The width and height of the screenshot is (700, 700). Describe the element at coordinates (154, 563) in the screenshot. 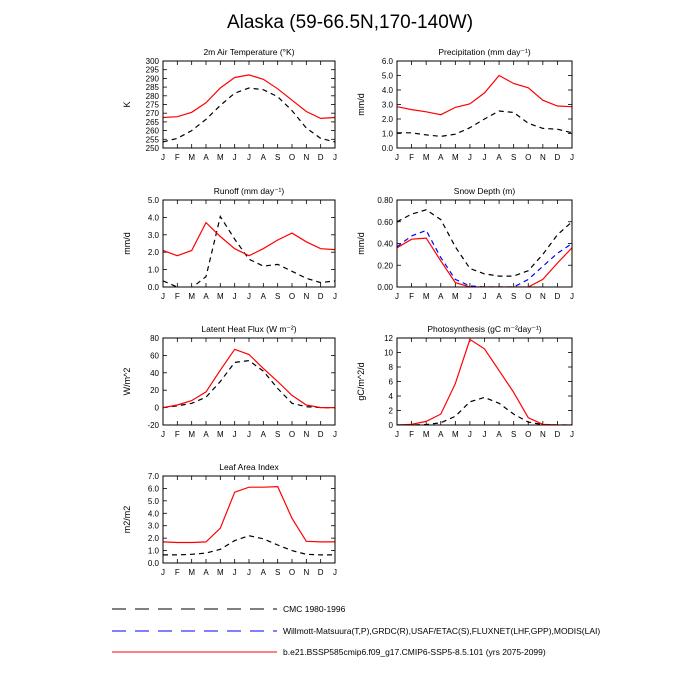

I see `y-tick-label: 0.0` at that location.